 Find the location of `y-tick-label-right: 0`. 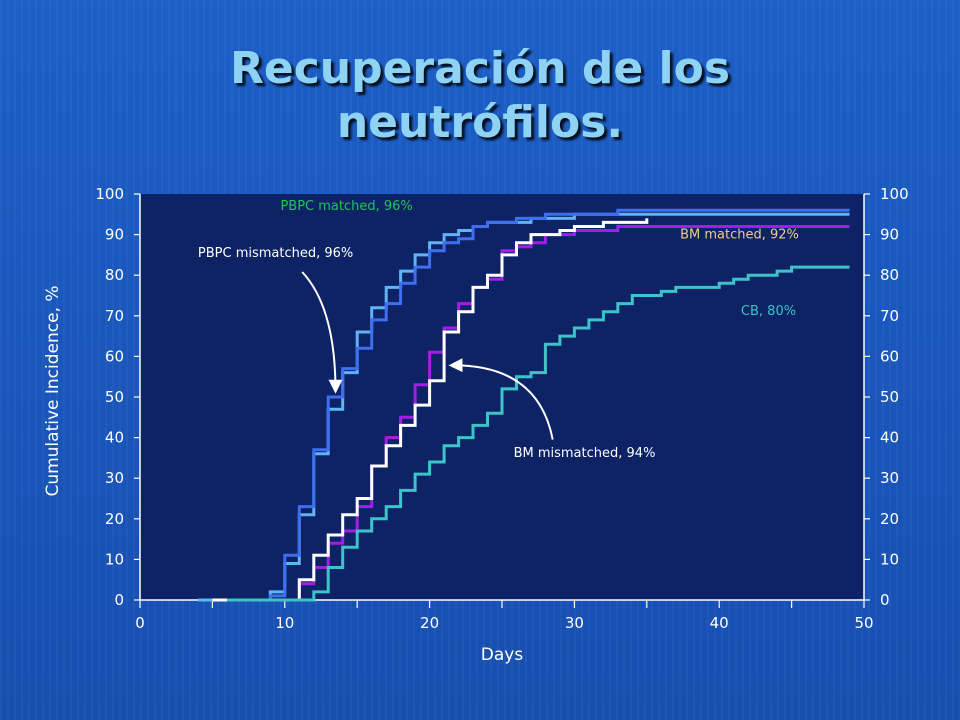

y-tick-label-right: 0 is located at coordinates (885, 600).